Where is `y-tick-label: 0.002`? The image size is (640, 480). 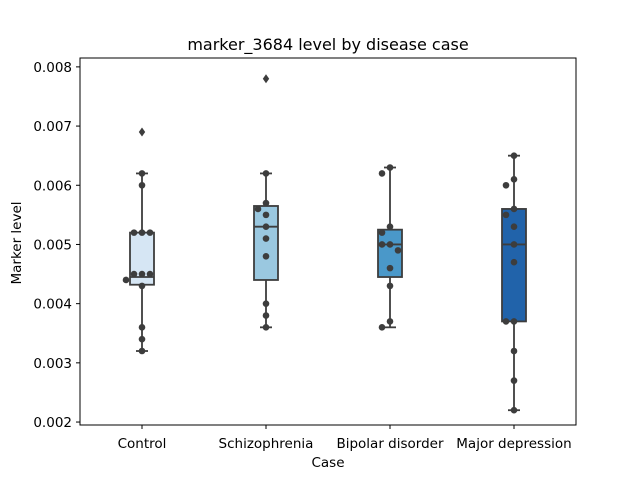 y-tick-label: 0.002 is located at coordinates (52, 423).